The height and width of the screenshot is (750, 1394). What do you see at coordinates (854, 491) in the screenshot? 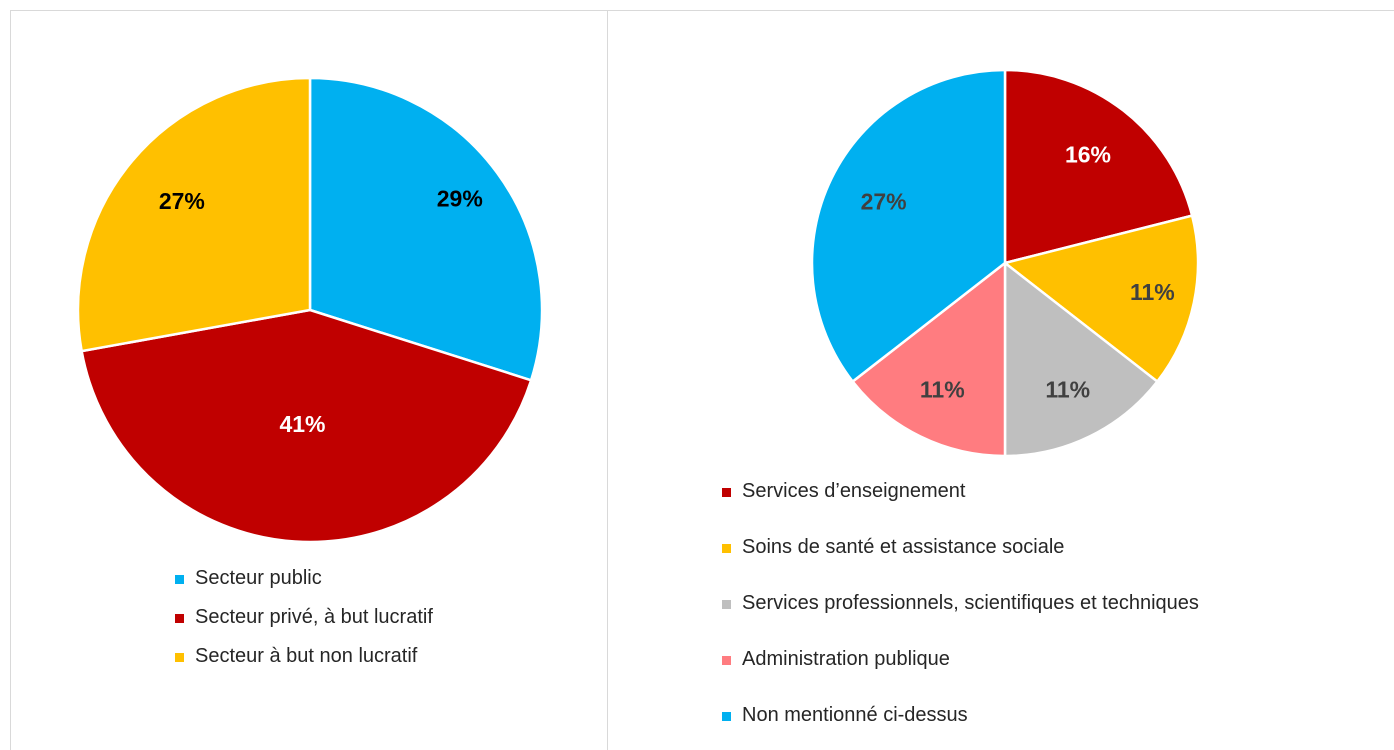
I see `legend-label: Services d’enseignement` at bounding box center [854, 491].